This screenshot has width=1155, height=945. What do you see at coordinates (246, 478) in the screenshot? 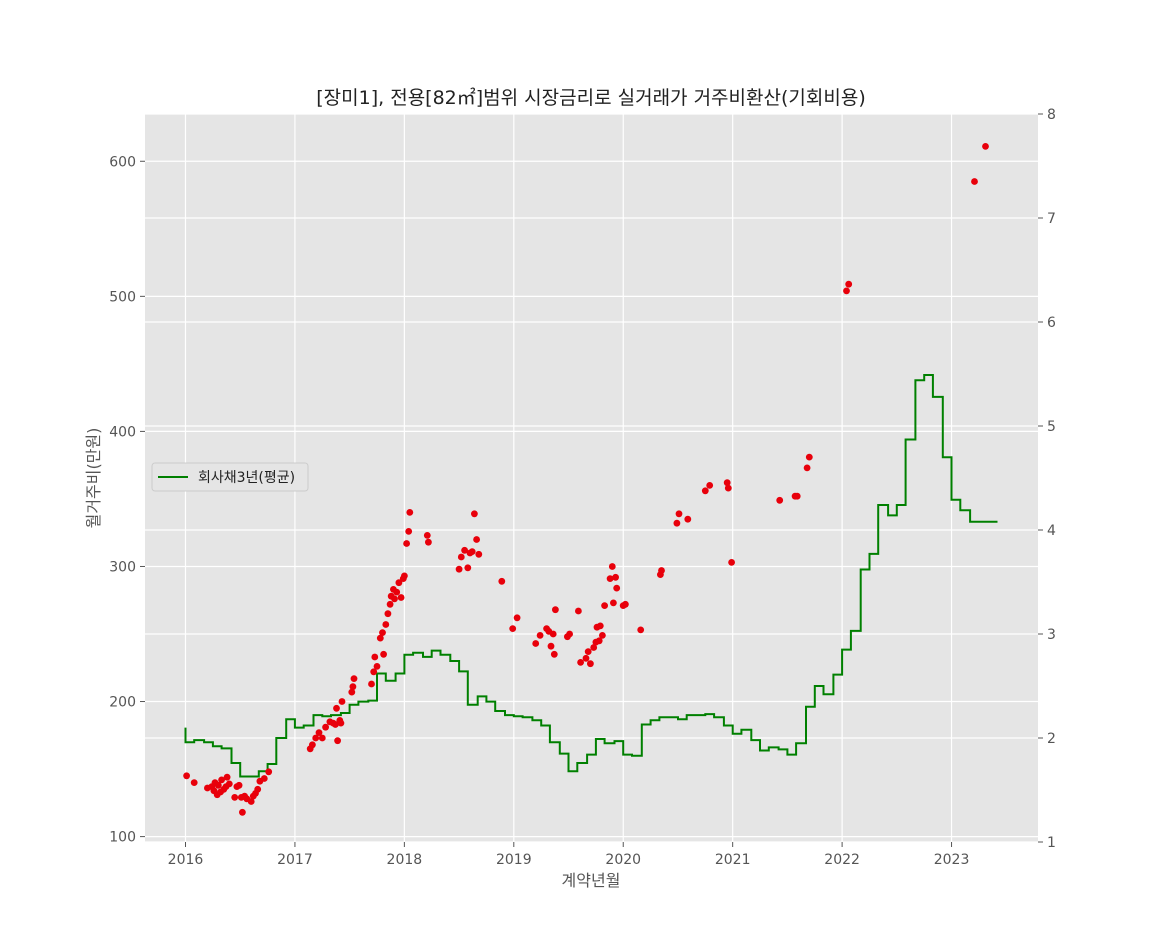
I see `legend-label: 회사채3년(평균)` at bounding box center [246, 478].